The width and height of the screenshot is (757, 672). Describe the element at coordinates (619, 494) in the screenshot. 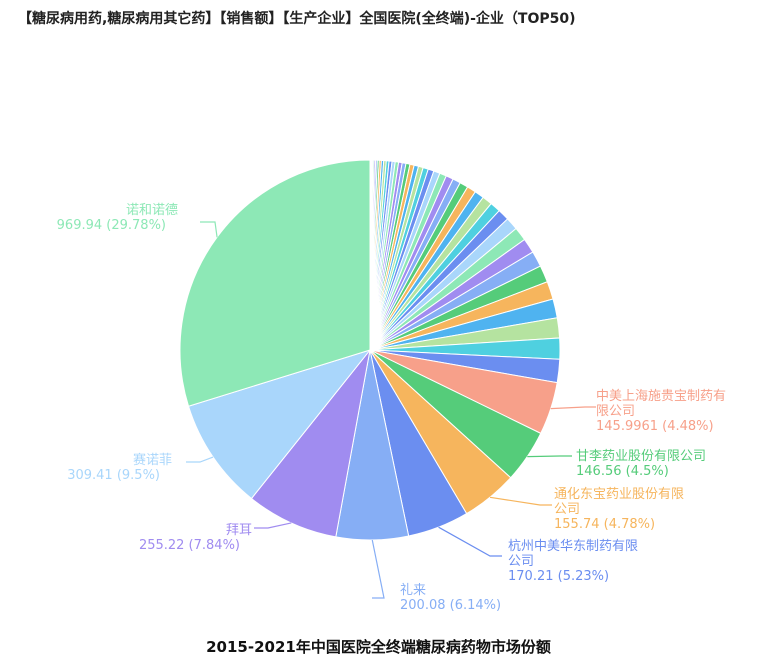

I see `slice-label-name: 通化东宝药业股份有限` at that location.